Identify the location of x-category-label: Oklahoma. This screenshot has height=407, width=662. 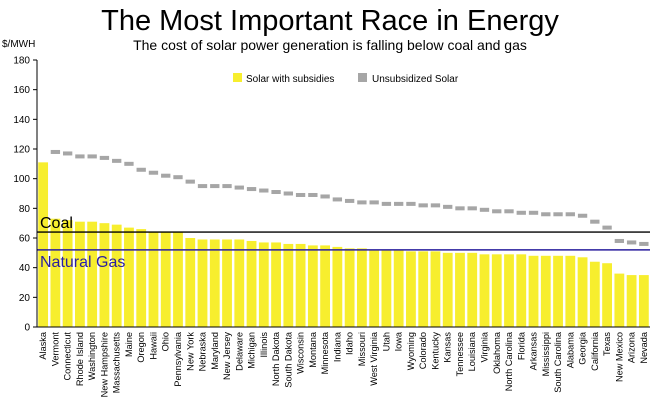
(497, 352).